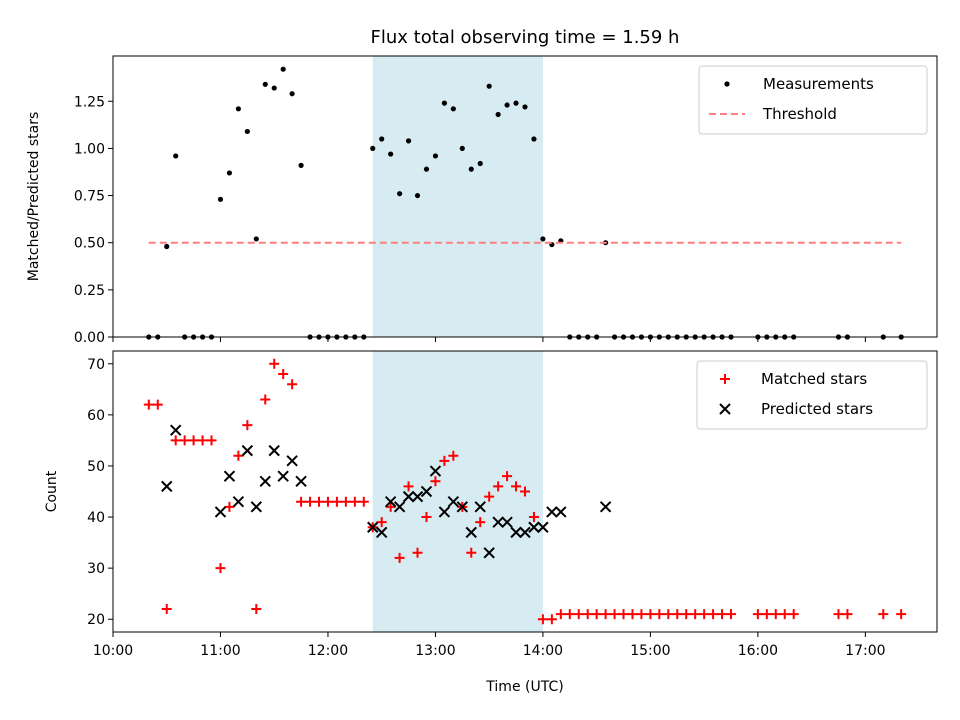 The height and width of the screenshot is (720, 960). I want to click on bottom-x-axis-ticks: 10:00 11:00 12:00 13:00 14:00 15:00 16:00 17:00, so click(489, 645).